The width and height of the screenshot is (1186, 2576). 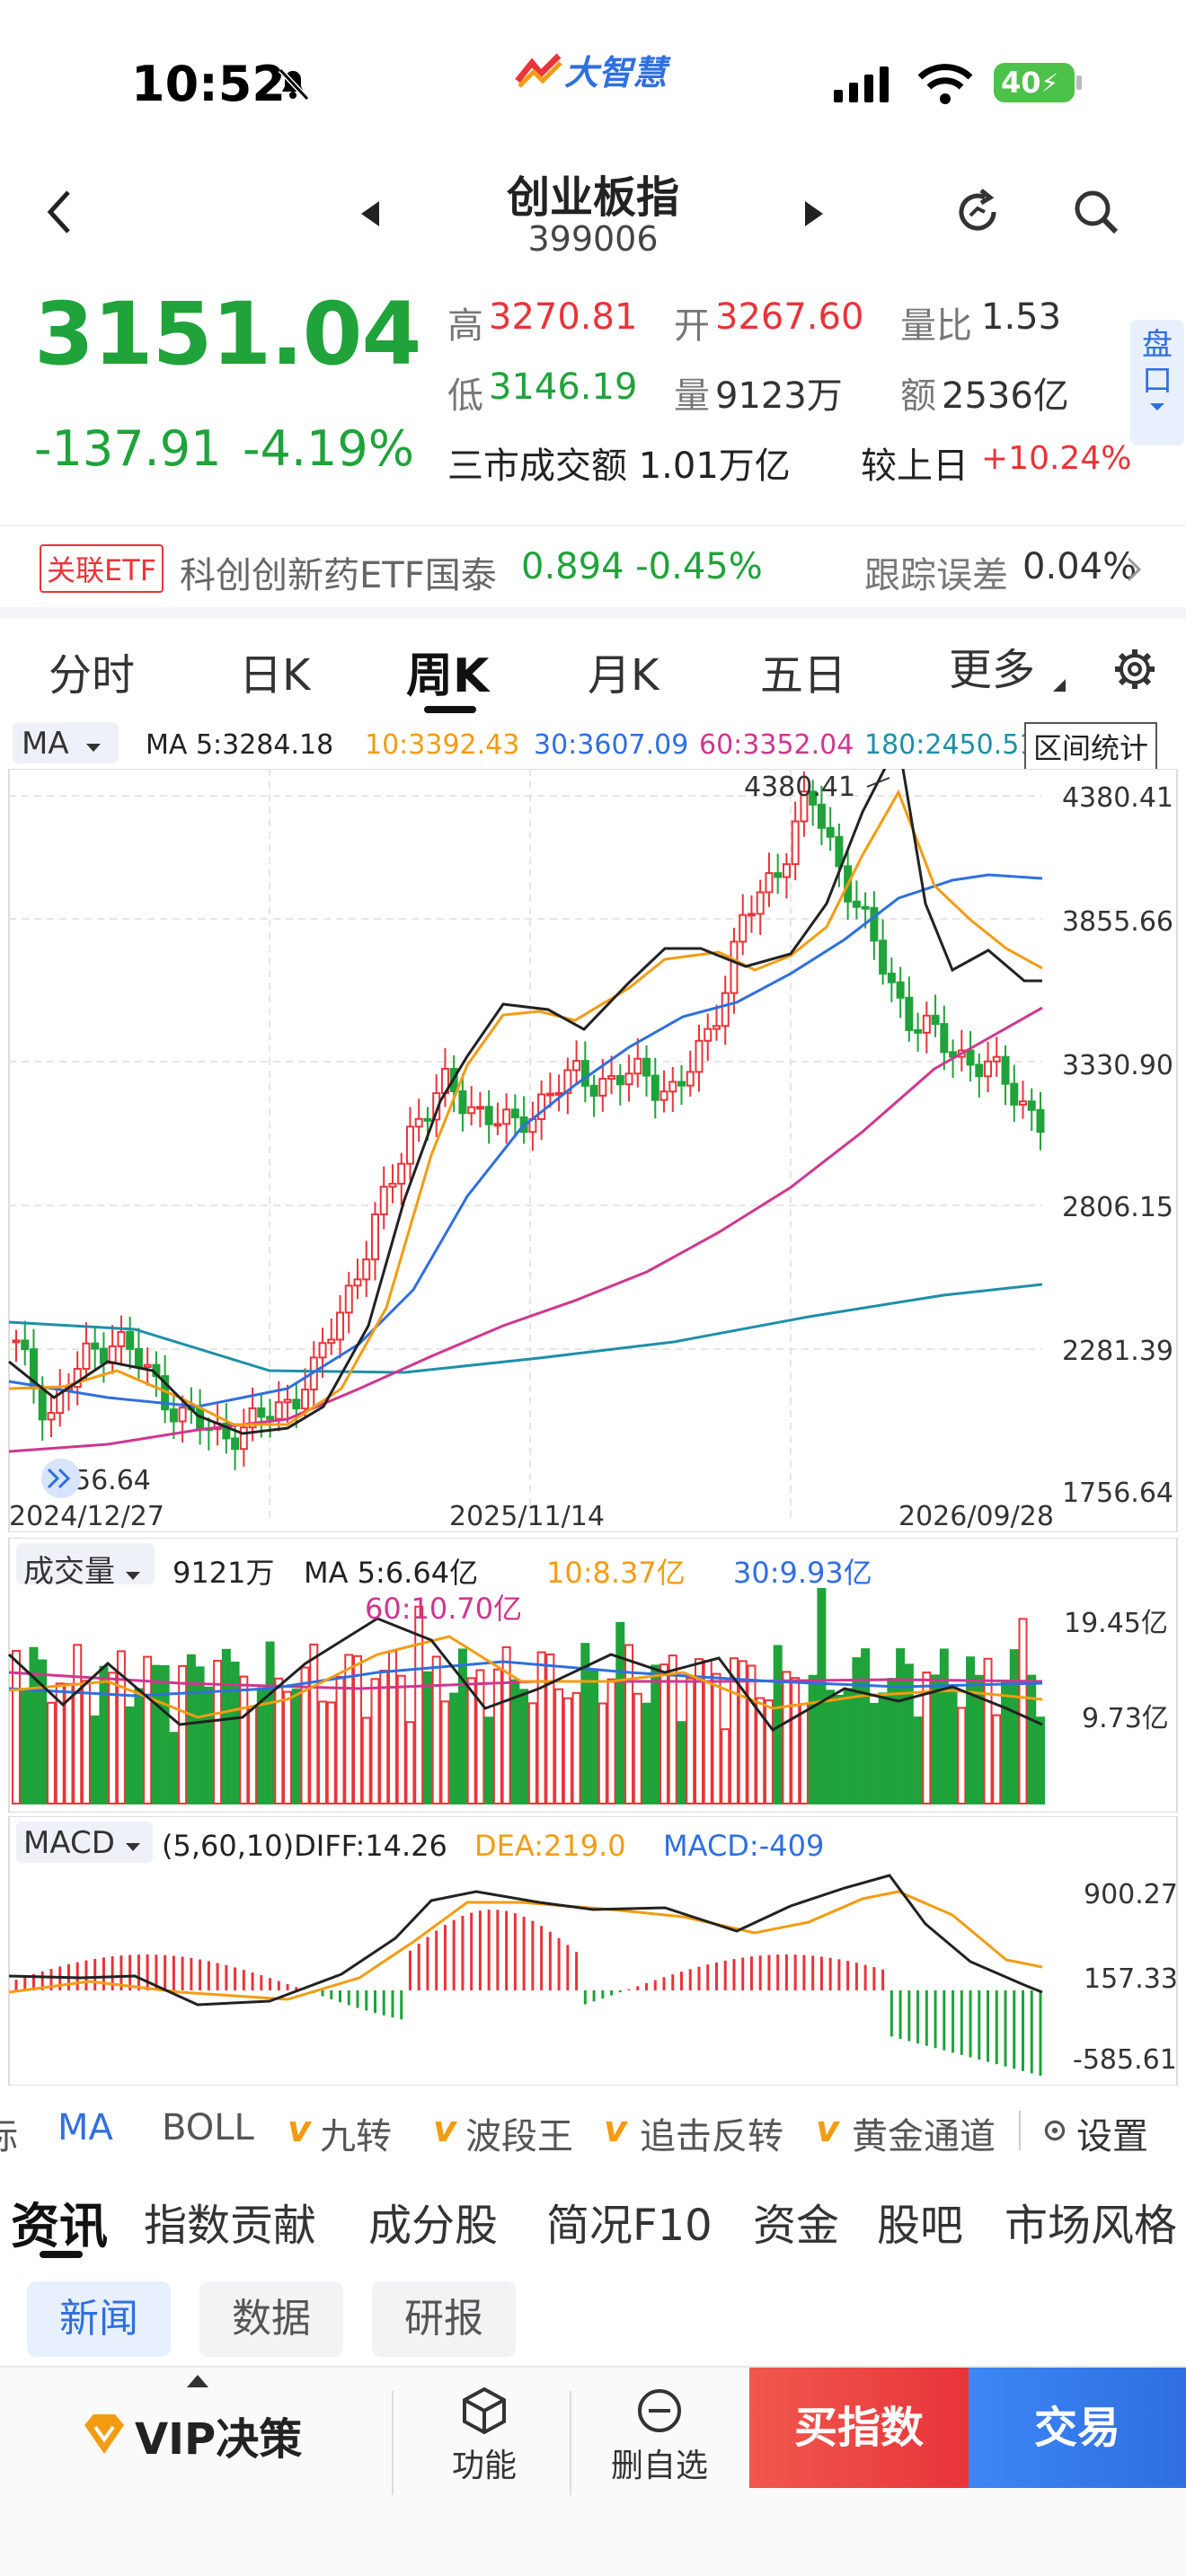 I want to click on indicator-tab-zhuiji: 追击反转, so click(x=711, y=2136).